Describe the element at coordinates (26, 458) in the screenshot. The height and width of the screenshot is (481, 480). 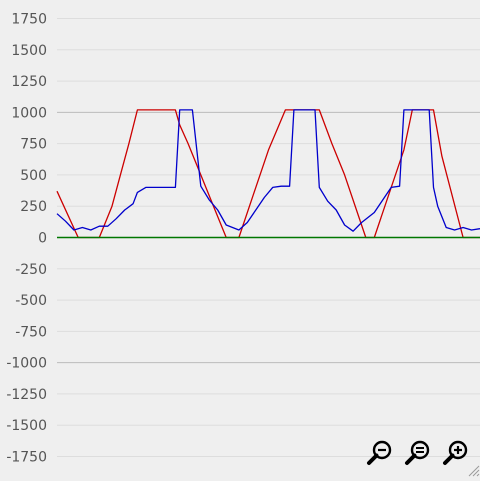
I see `y-tick-label: -1750` at that location.